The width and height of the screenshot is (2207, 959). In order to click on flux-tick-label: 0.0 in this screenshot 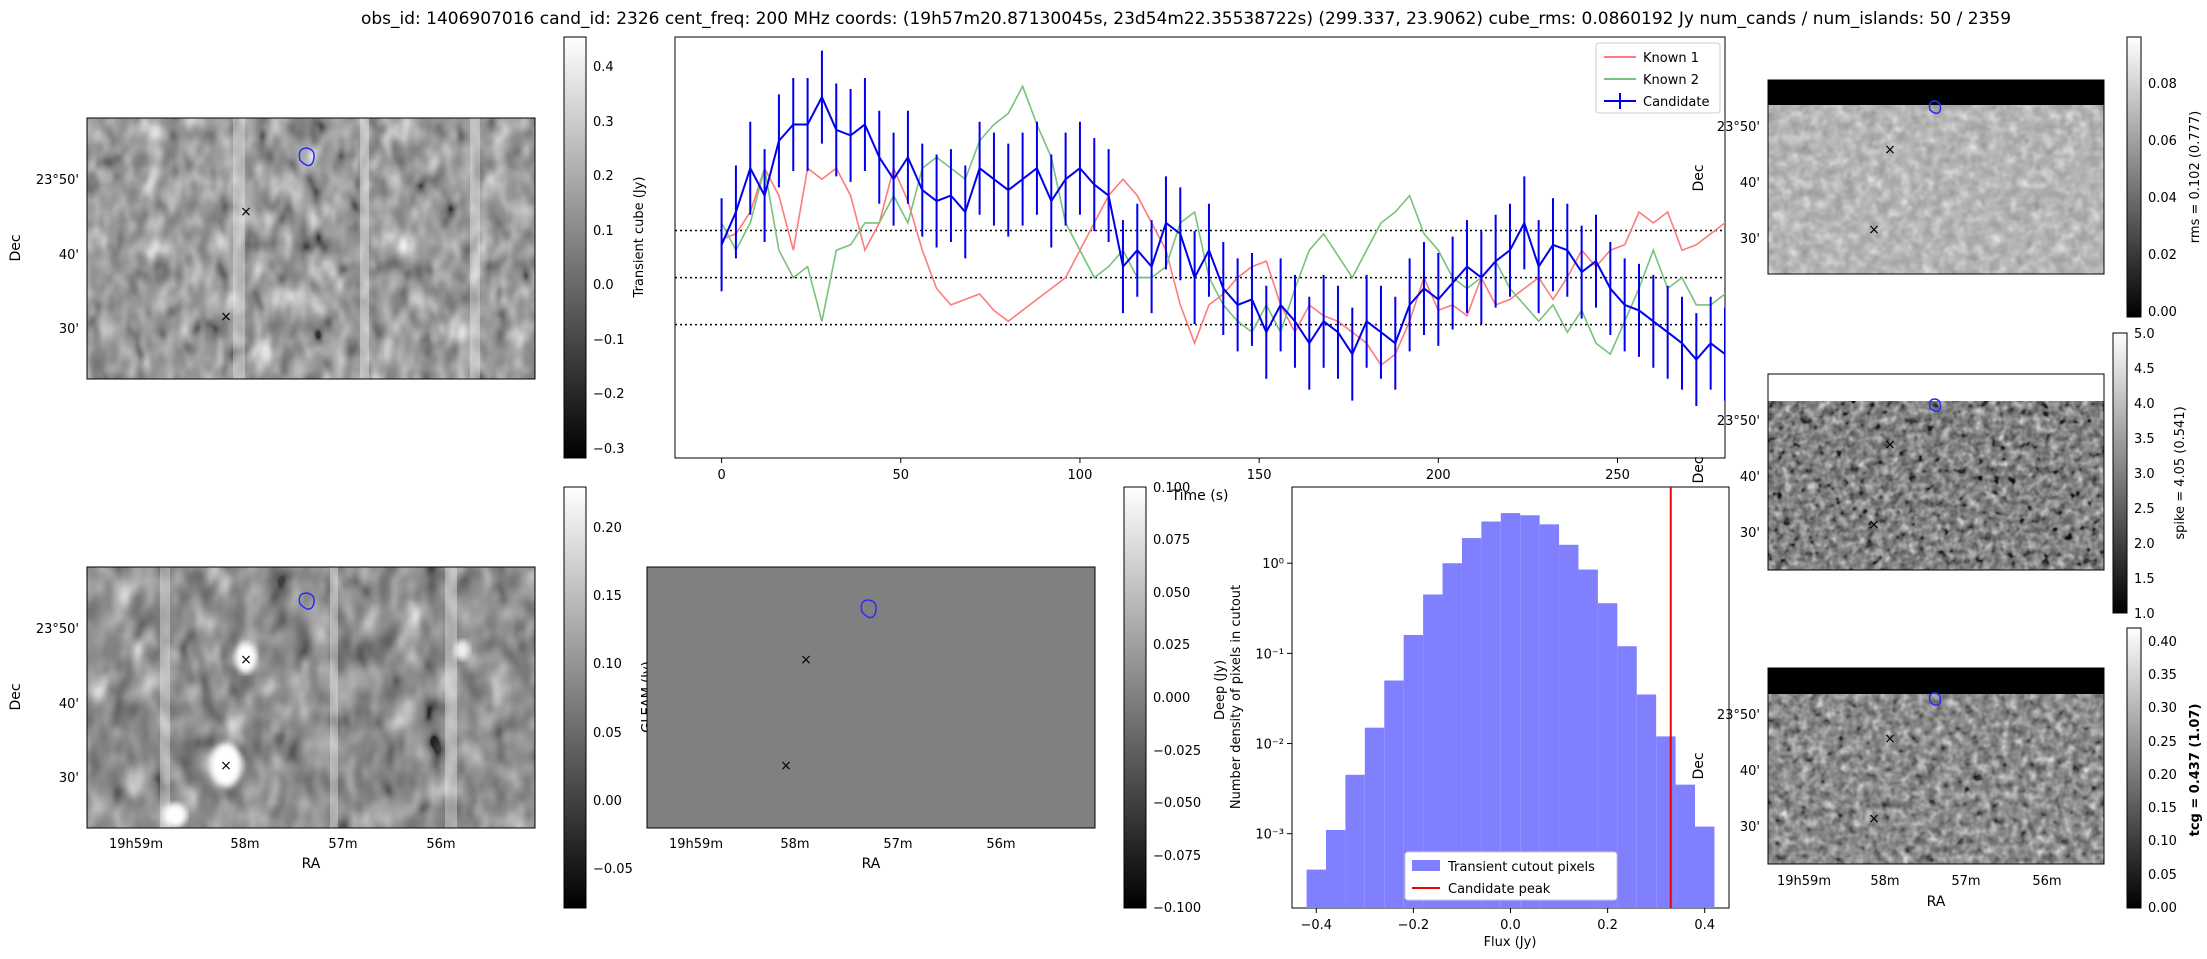, I will do `click(1510, 925)`.